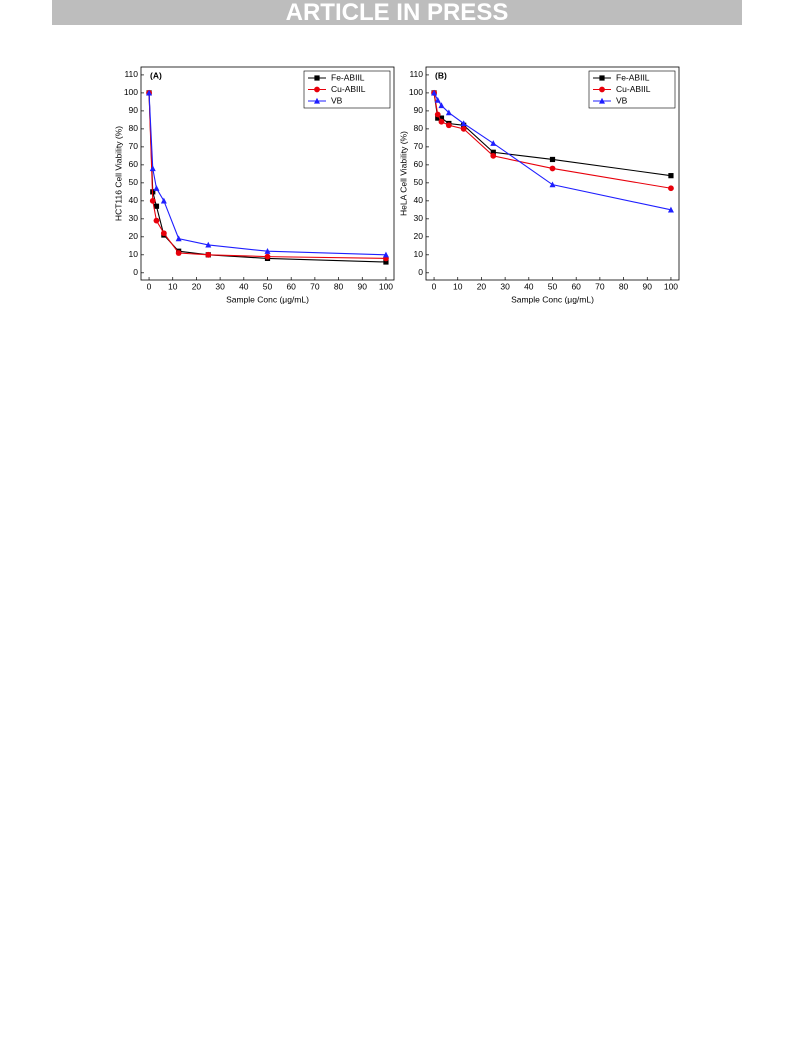 This screenshot has height=1057, width=793. What do you see at coordinates (419, 200) in the screenshot?
I see `y-tick-label: 40` at bounding box center [419, 200].